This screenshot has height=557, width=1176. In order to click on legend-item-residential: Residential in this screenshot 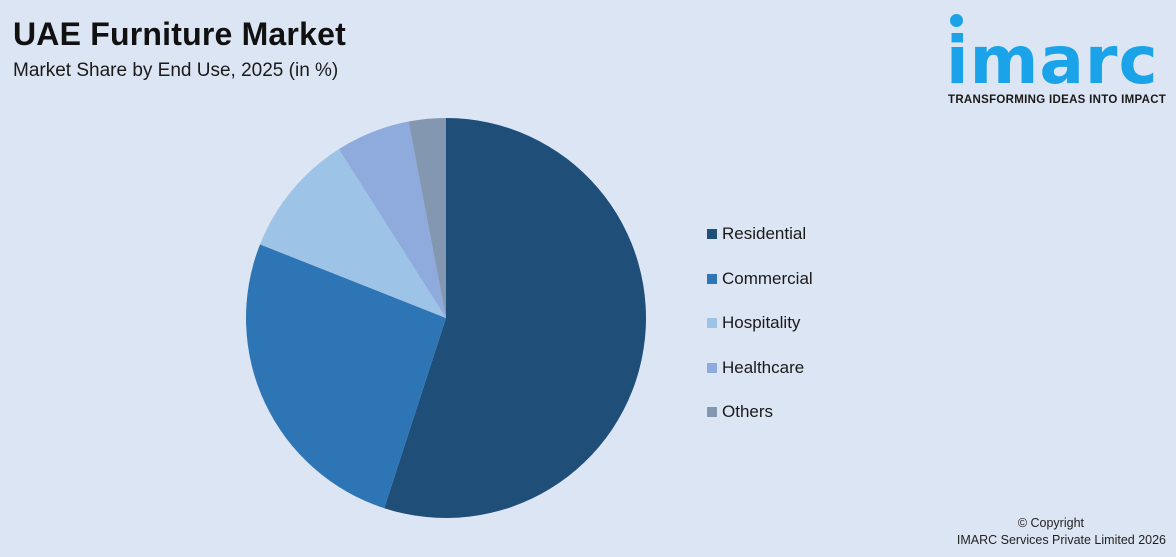, I will do `click(760, 234)`.